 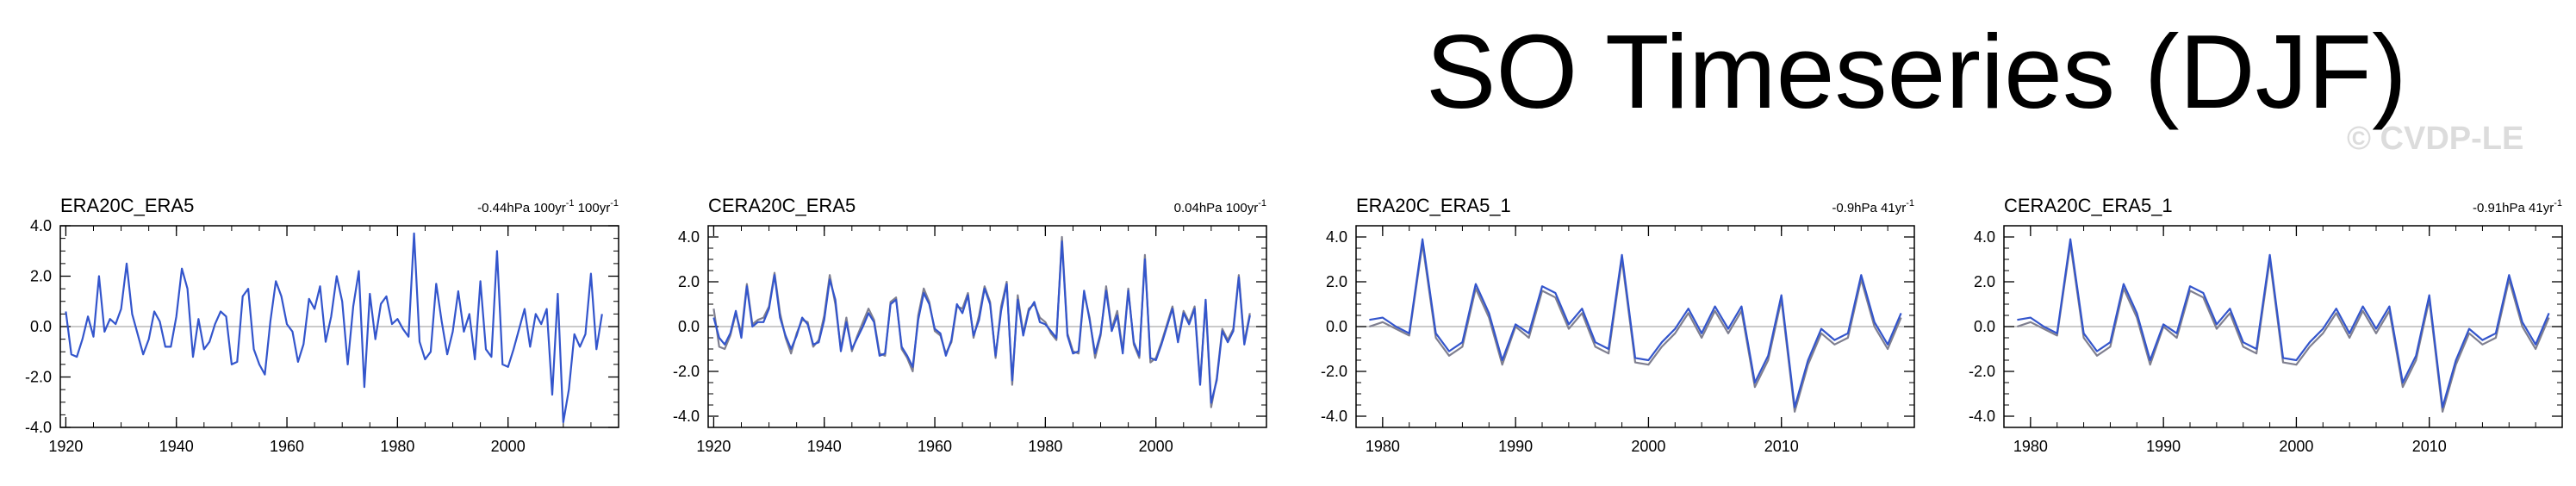 What do you see at coordinates (548, 206) in the screenshot?
I see `panel-trend: -0.44hPa 100yr-1 100yr-1` at bounding box center [548, 206].